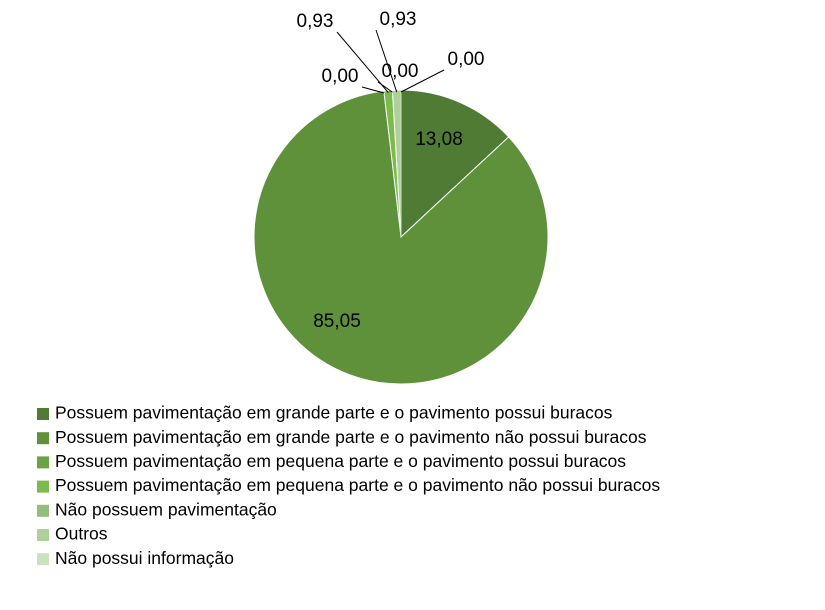 The height and width of the screenshot is (610, 825). Describe the element at coordinates (337, 321) in the screenshot. I see `data-label: 85,05` at that location.